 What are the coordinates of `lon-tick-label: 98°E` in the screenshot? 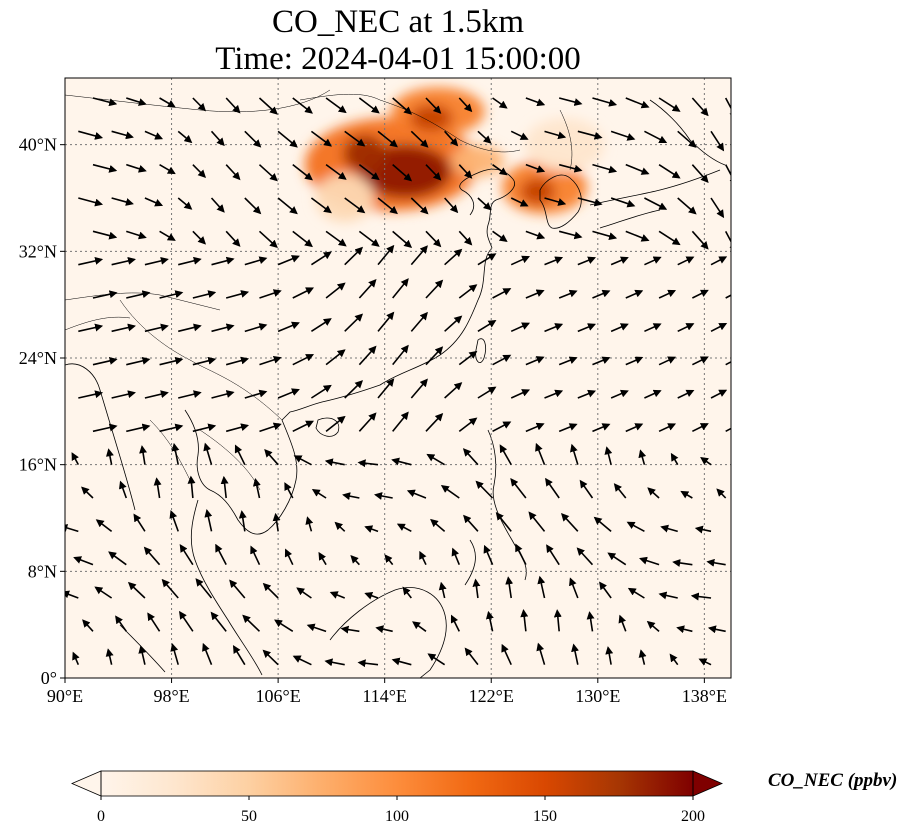 It's located at (171, 696).